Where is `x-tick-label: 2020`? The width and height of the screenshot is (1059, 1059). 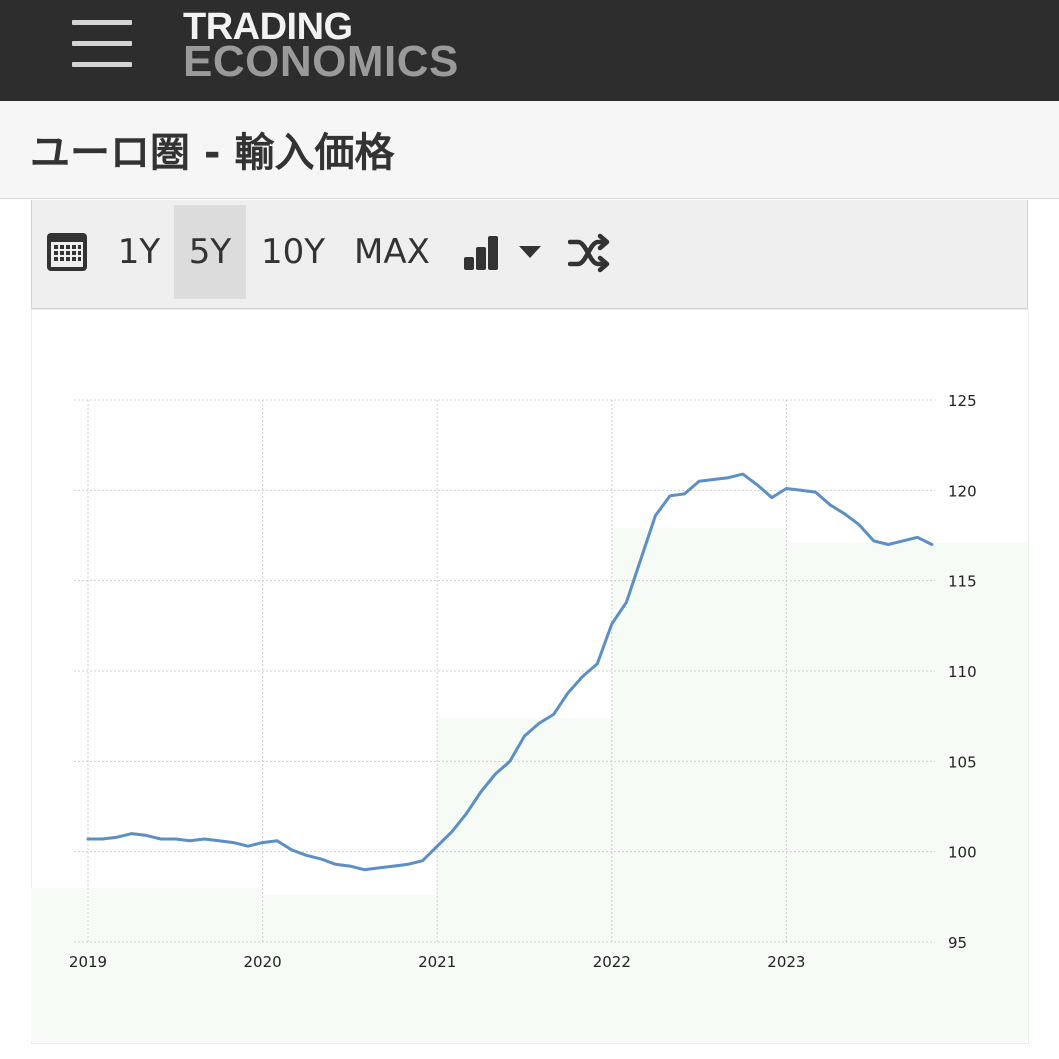
x-tick-label: 2020 is located at coordinates (263, 962).